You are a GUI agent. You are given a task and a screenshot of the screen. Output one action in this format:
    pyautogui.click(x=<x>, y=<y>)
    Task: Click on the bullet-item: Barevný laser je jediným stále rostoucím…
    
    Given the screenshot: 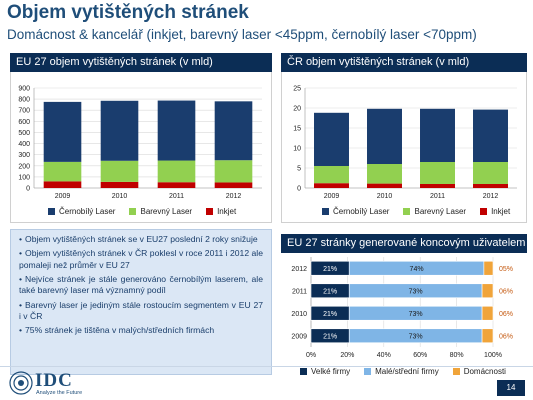 What is the action you would take?
    pyautogui.click(x=141, y=311)
    